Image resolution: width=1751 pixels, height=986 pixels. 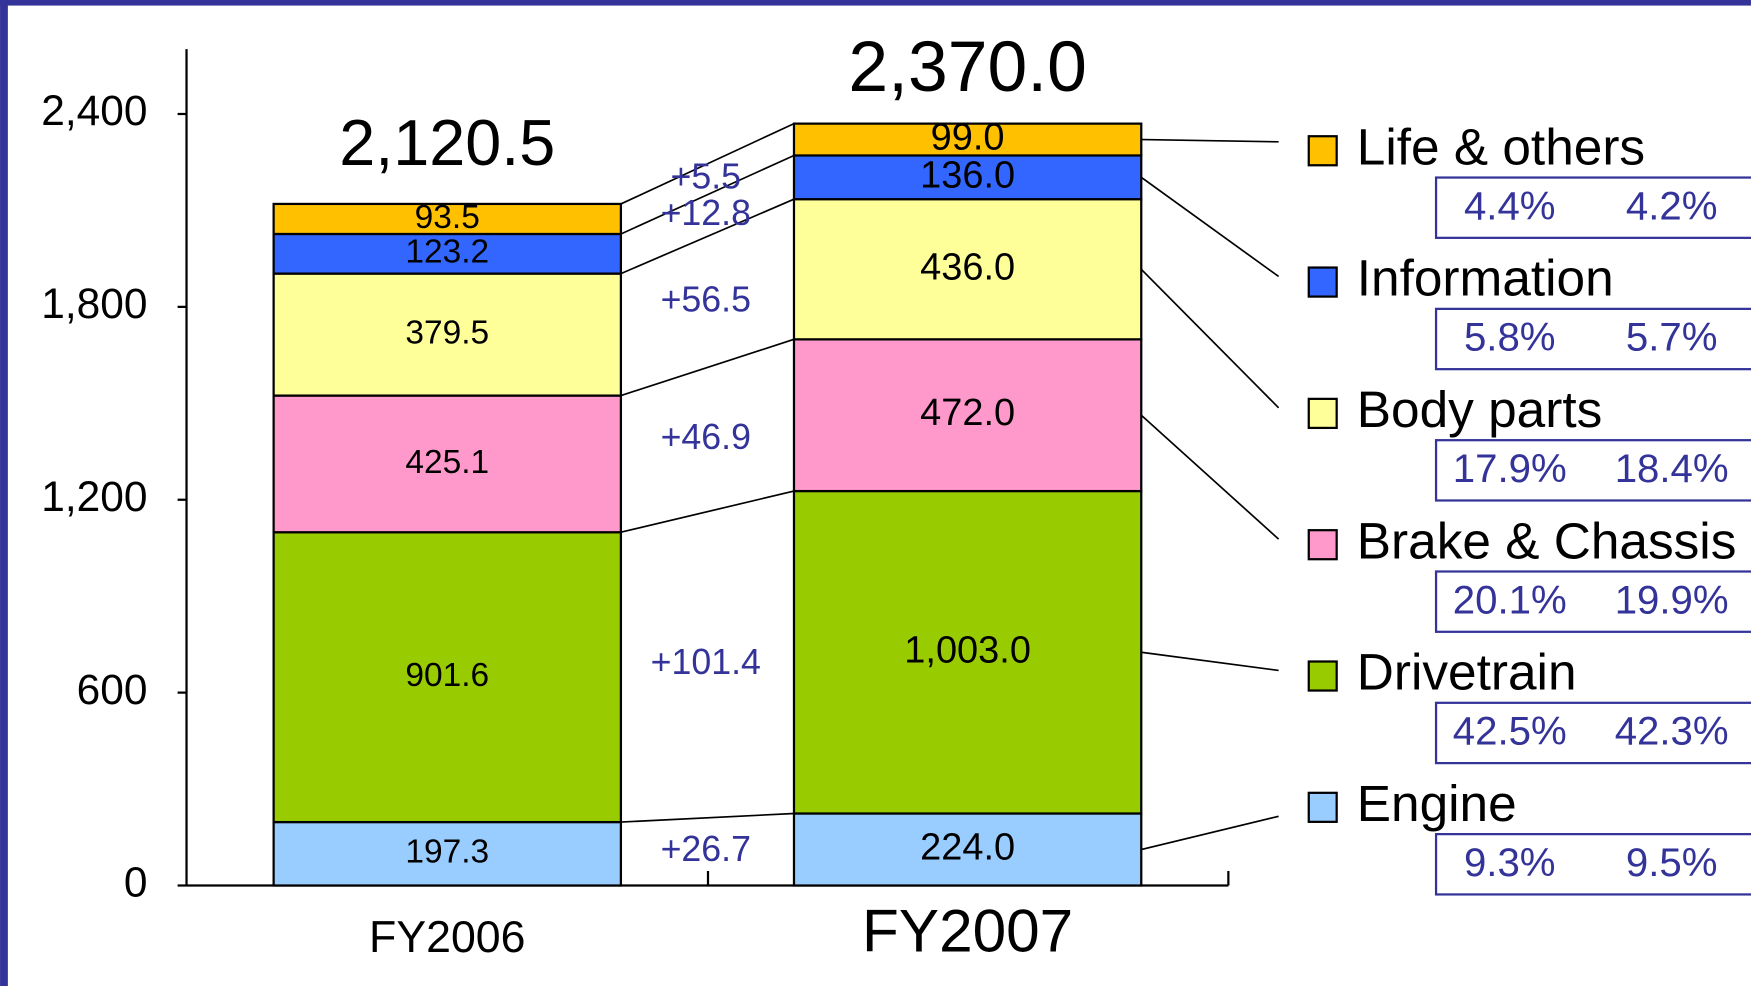 What do you see at coordinates (1547, 540) in the screenshot?
I see `legend-label: Brake & Chassis` at bounding box center [1547, 540].